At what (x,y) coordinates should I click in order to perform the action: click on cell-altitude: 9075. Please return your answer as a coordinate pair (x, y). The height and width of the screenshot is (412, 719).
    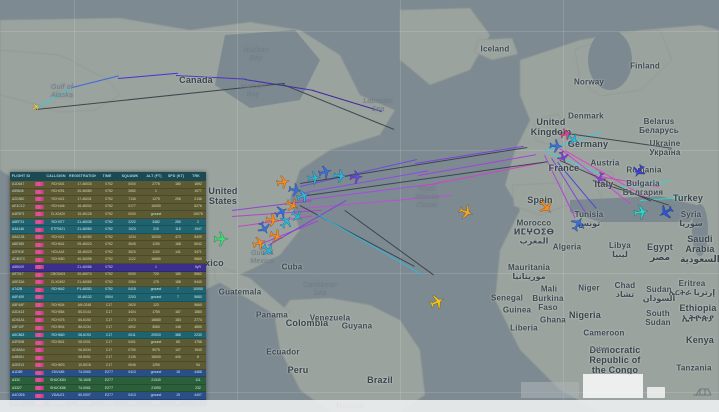
    Looking at the image, I should click on (156, 349).